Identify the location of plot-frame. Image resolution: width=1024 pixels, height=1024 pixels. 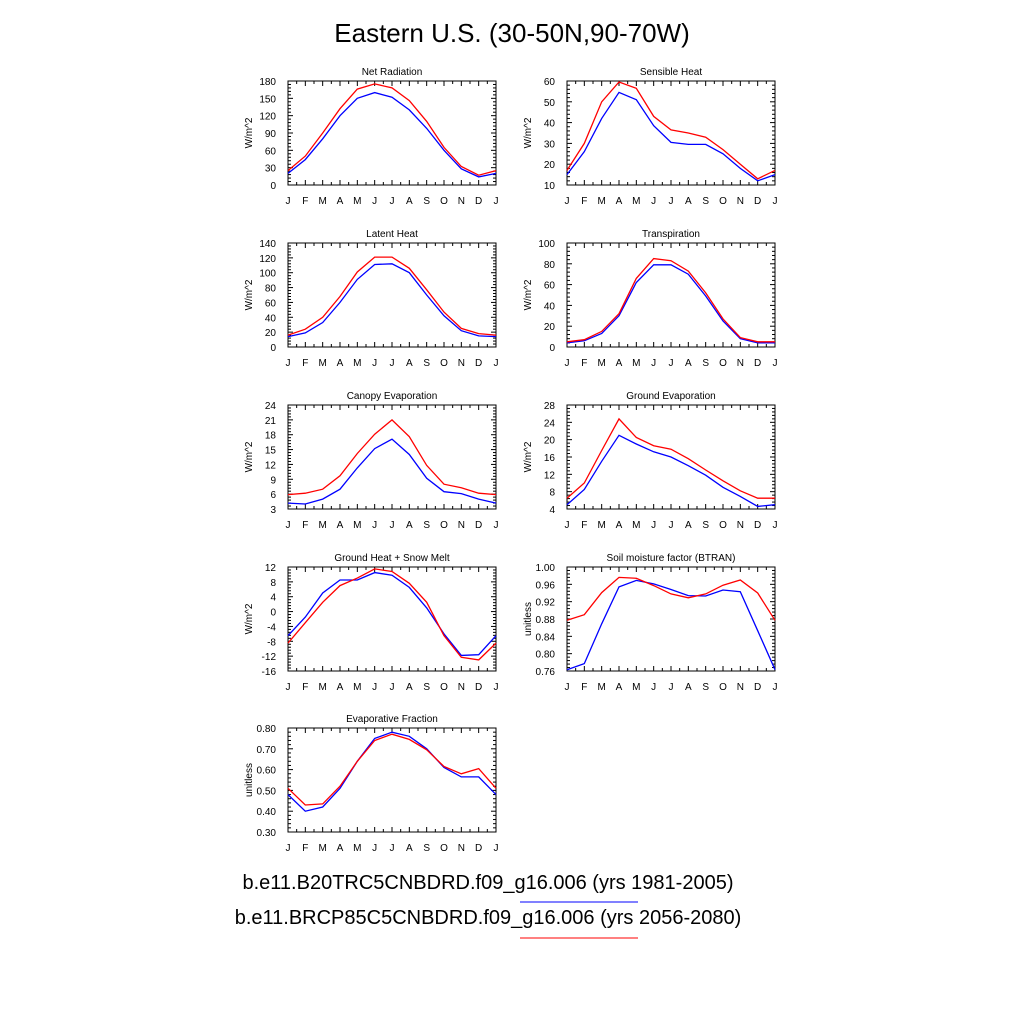
(671, 133).